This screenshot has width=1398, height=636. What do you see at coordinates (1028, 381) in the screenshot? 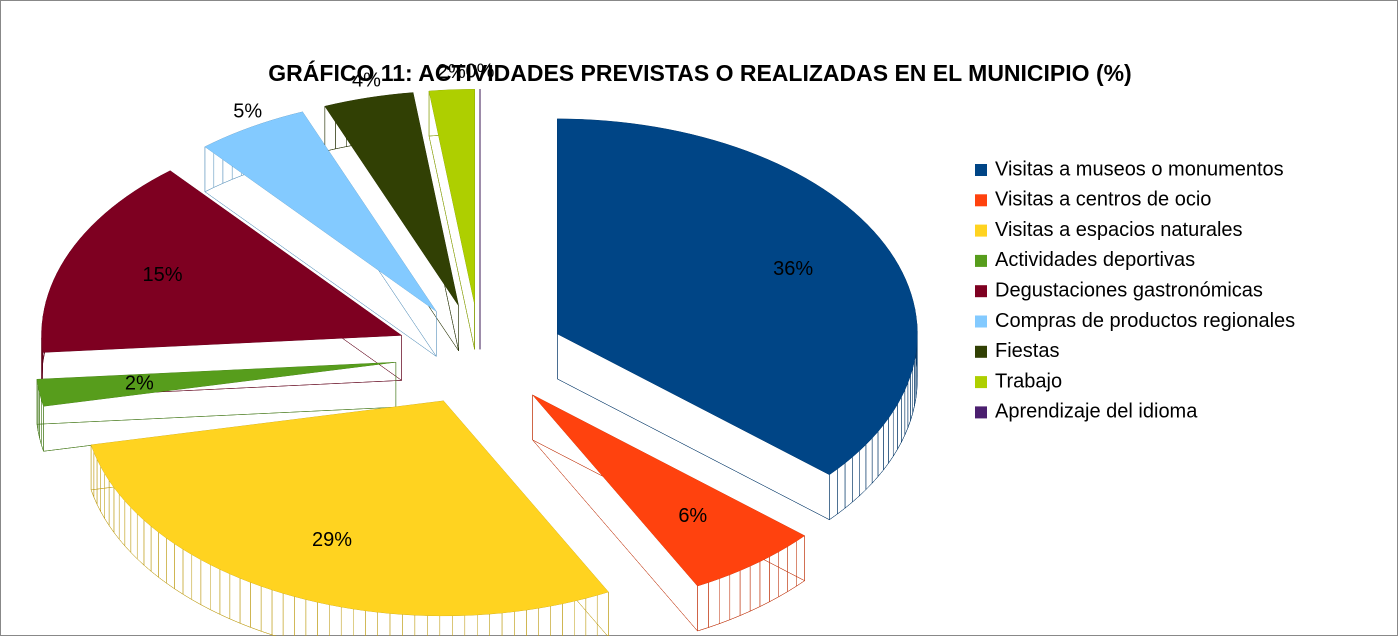
I see `legend-label: Trabajo` at bounding box center [1028, 381].